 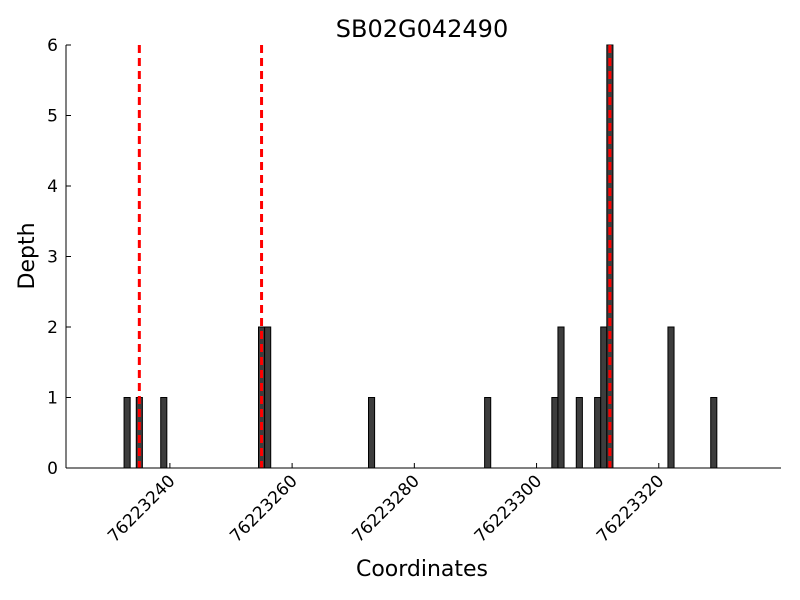 What do you see at coordinates (52, 258) in the screenshot?
I see `y-tick-label-3: 3` at bounding box center [52, 258].